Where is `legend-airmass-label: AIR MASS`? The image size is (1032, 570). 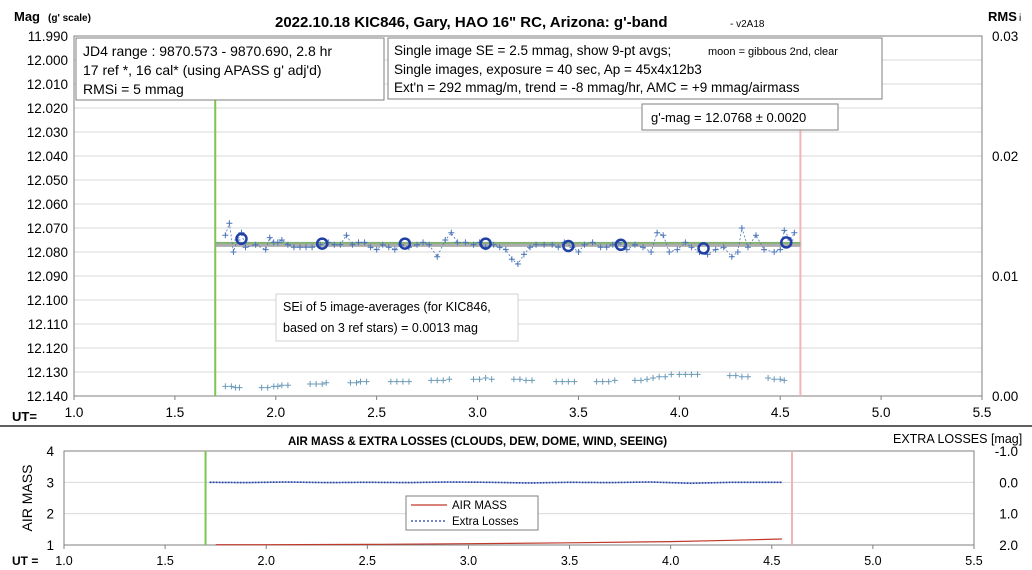 legend-airmass-label: AIR MASS is located at coordinates (479, 506).